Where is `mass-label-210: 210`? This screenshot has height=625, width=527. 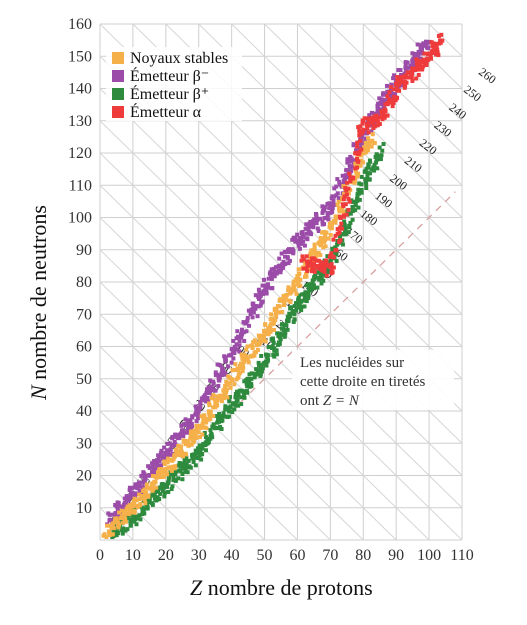 mass-label-210: 210 is located at coordinates (413, 164).